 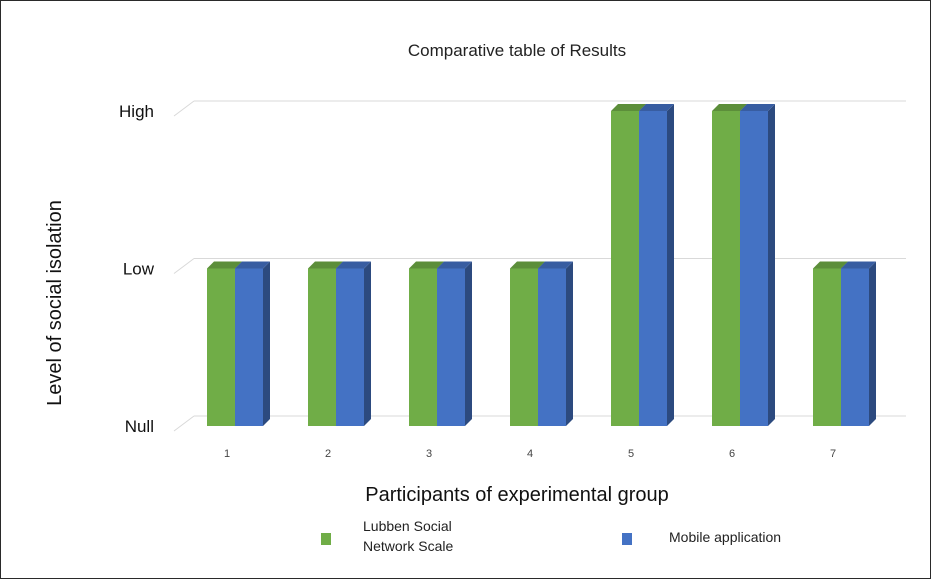 I want to click on x-tick-label: 4, so click(x=530, y=454).